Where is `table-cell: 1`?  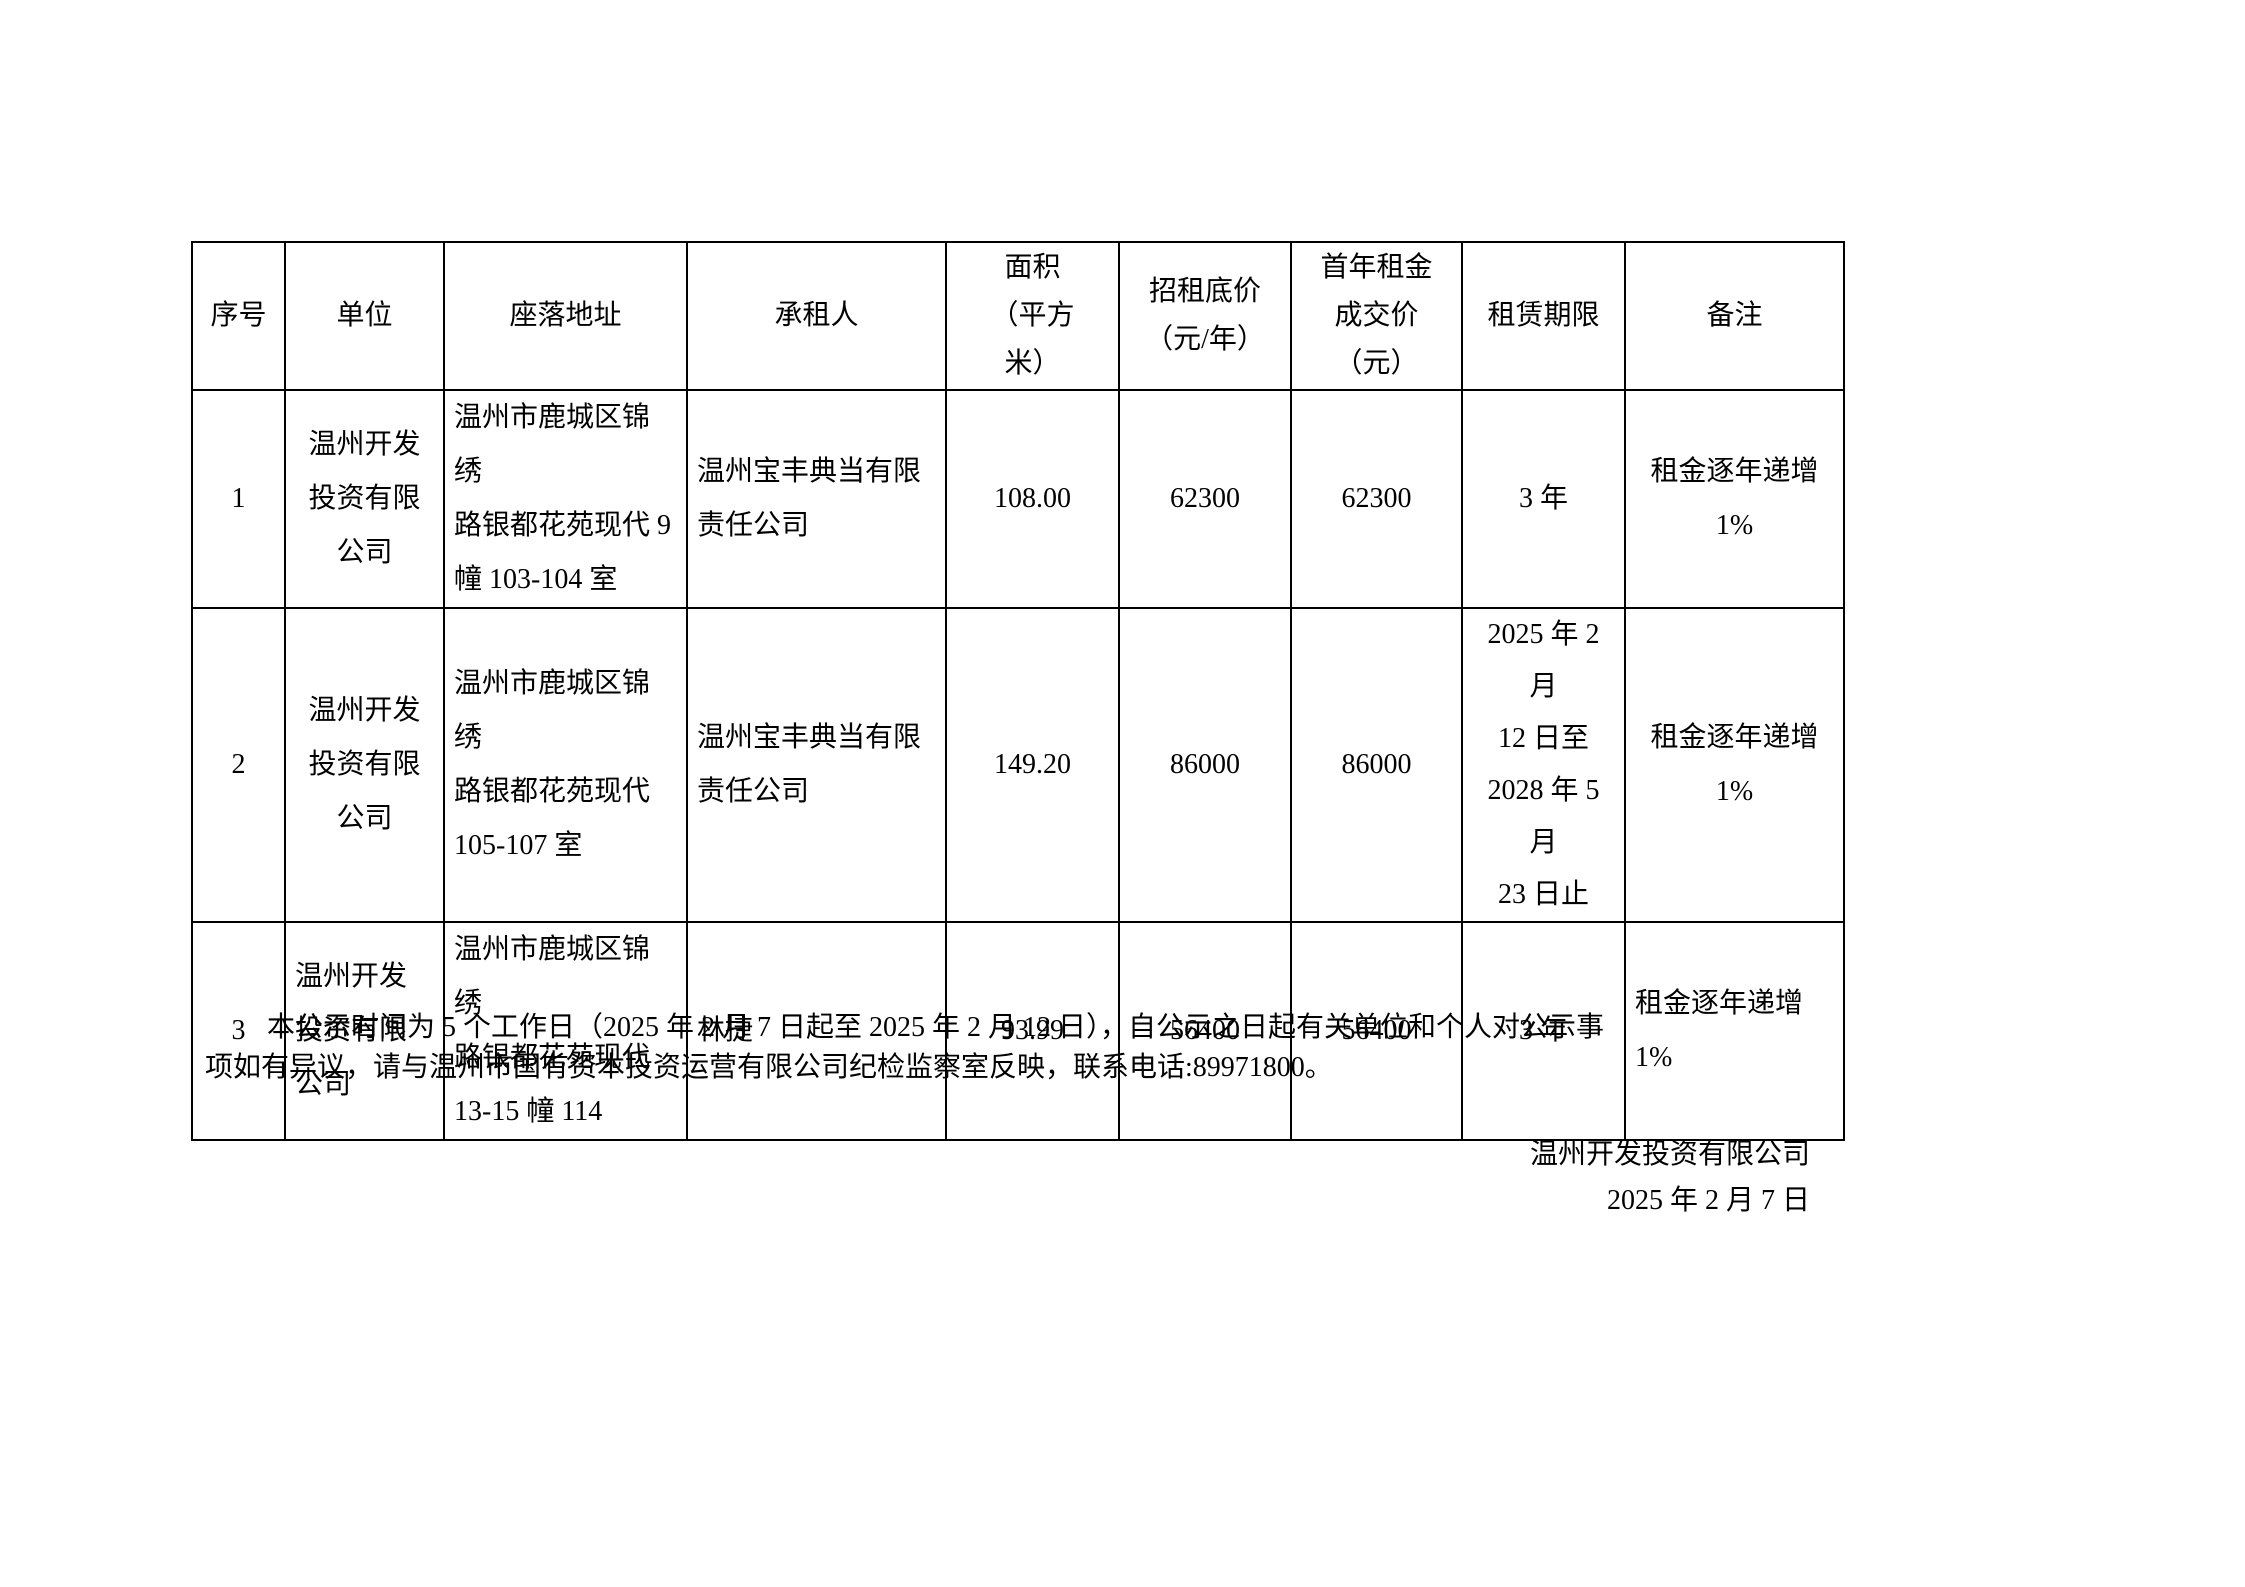
table-cell: 1 is located at coordinates (238, 499).